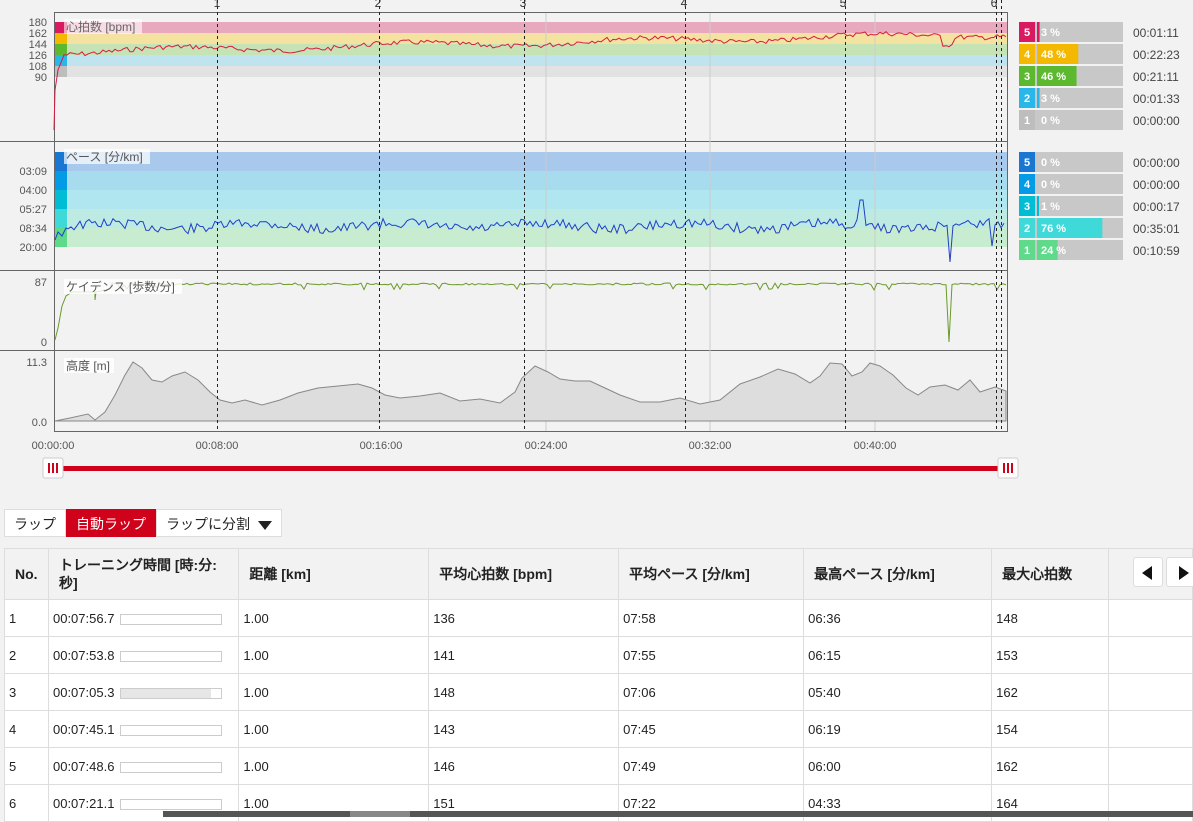  What do you see at coordinates (639, 729) in the screenshot?
I see `lap-avg-pace-value: 07:45` at bounding box center [639, 729].